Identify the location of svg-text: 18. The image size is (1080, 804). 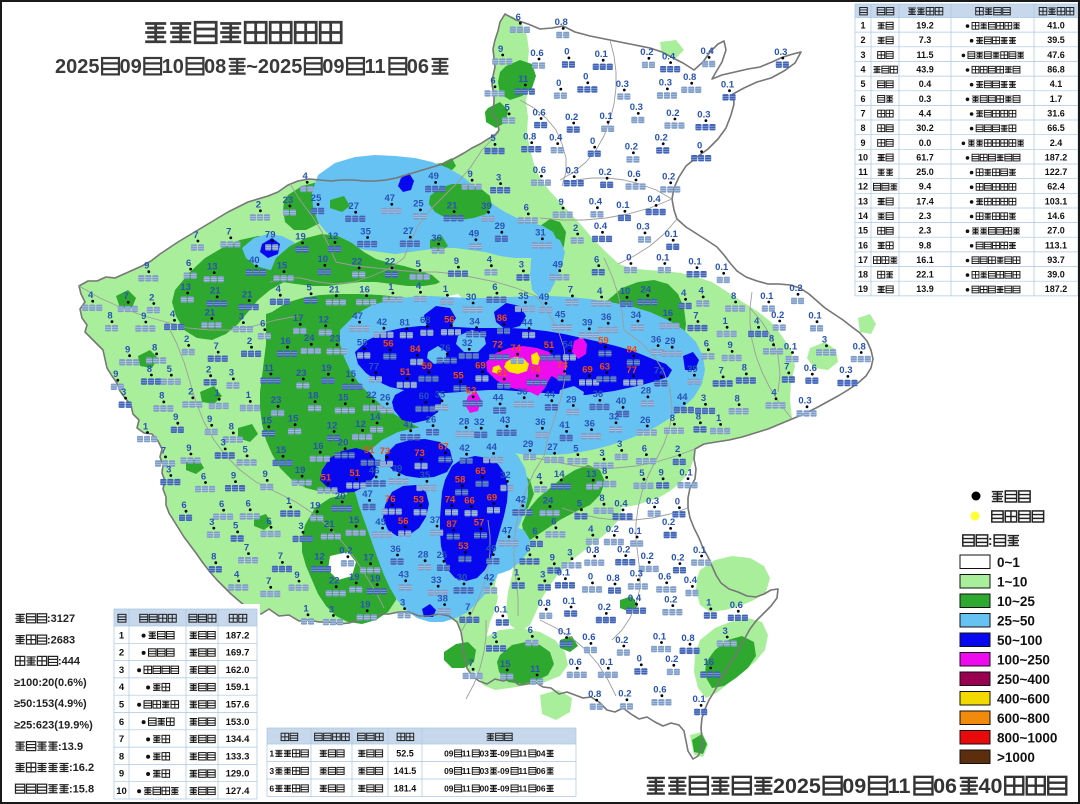
(863, 275).